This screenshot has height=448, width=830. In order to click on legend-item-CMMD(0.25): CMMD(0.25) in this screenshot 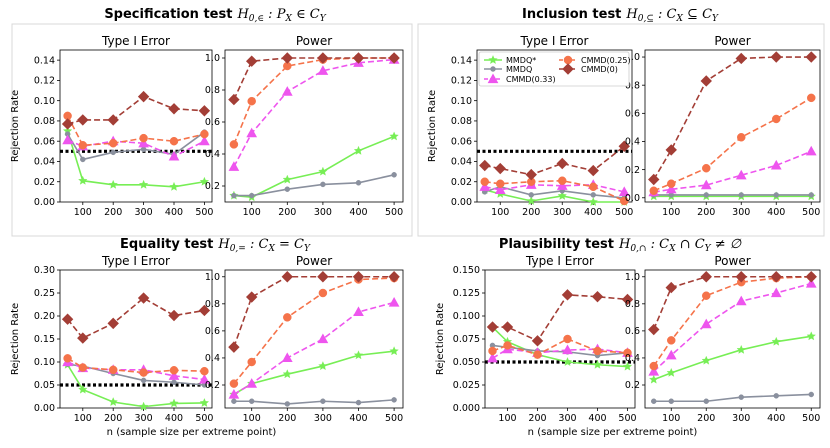, I will do `click(595, 60)`.